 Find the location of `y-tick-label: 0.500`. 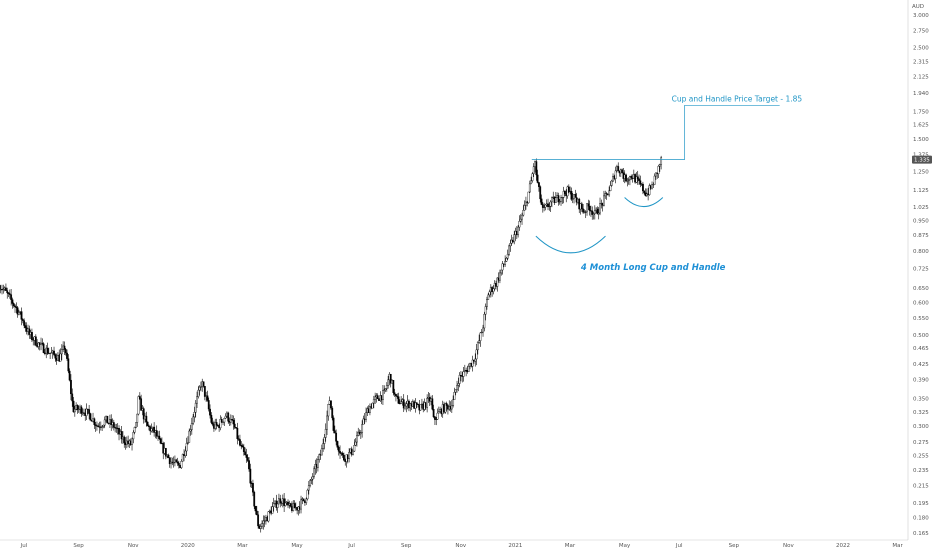

y-tick-label: 0.500 is located at coordinates (921, 336).